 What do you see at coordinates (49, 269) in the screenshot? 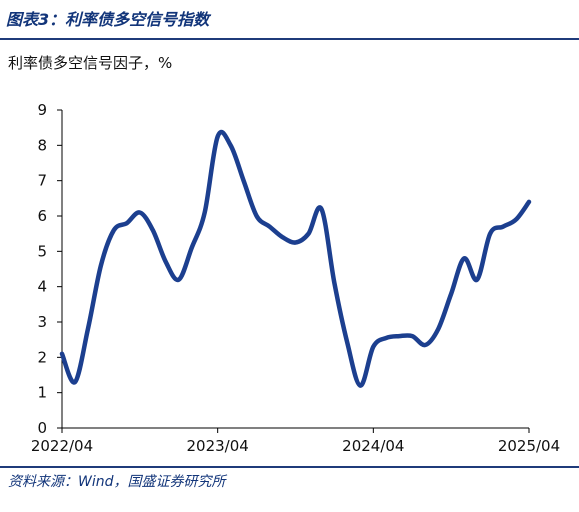
I see `y-axis-ticks: 0 1 2 3 4 5 6 7 8 9` at bounding box center [49, 269].